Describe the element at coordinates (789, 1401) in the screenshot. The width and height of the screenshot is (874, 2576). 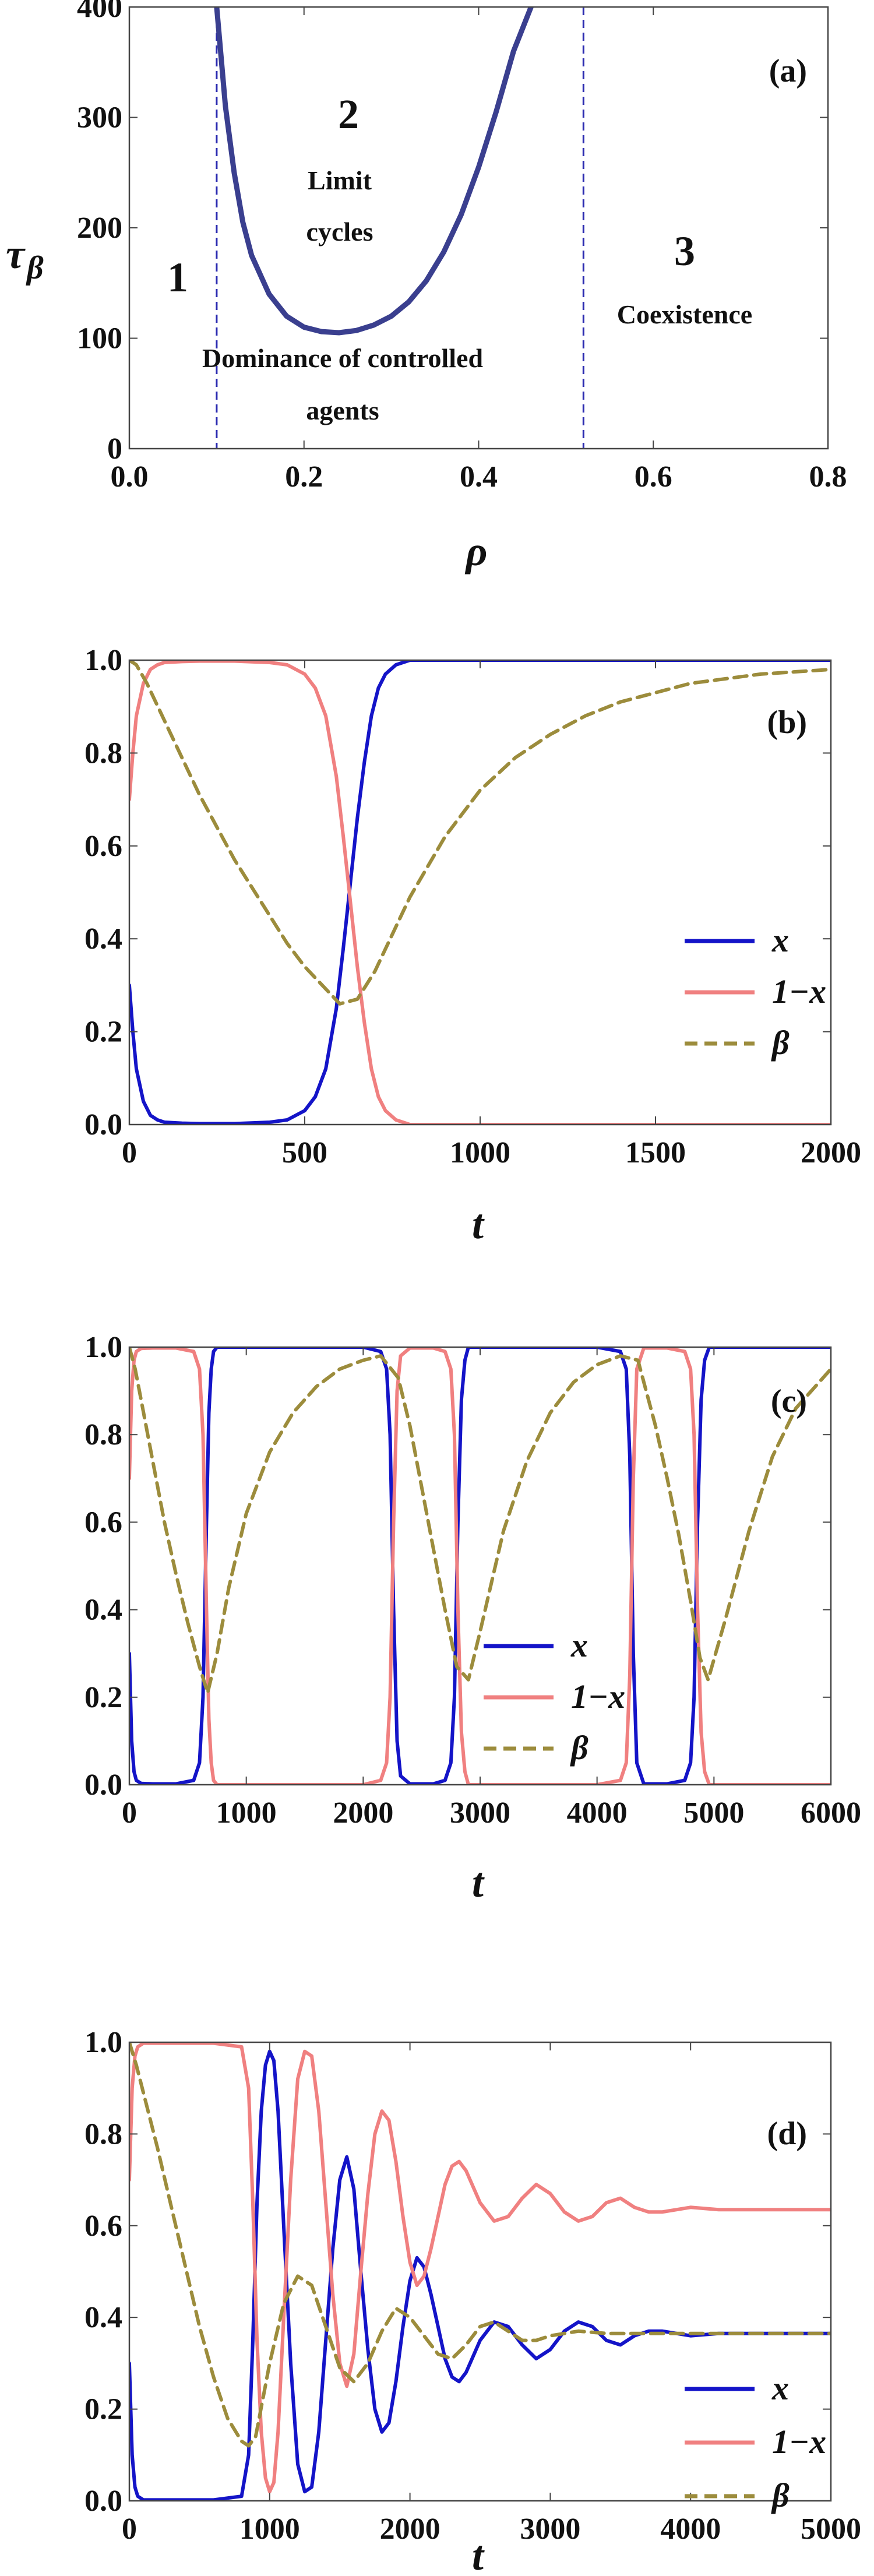
I see `panel-label: (c)` at that location.